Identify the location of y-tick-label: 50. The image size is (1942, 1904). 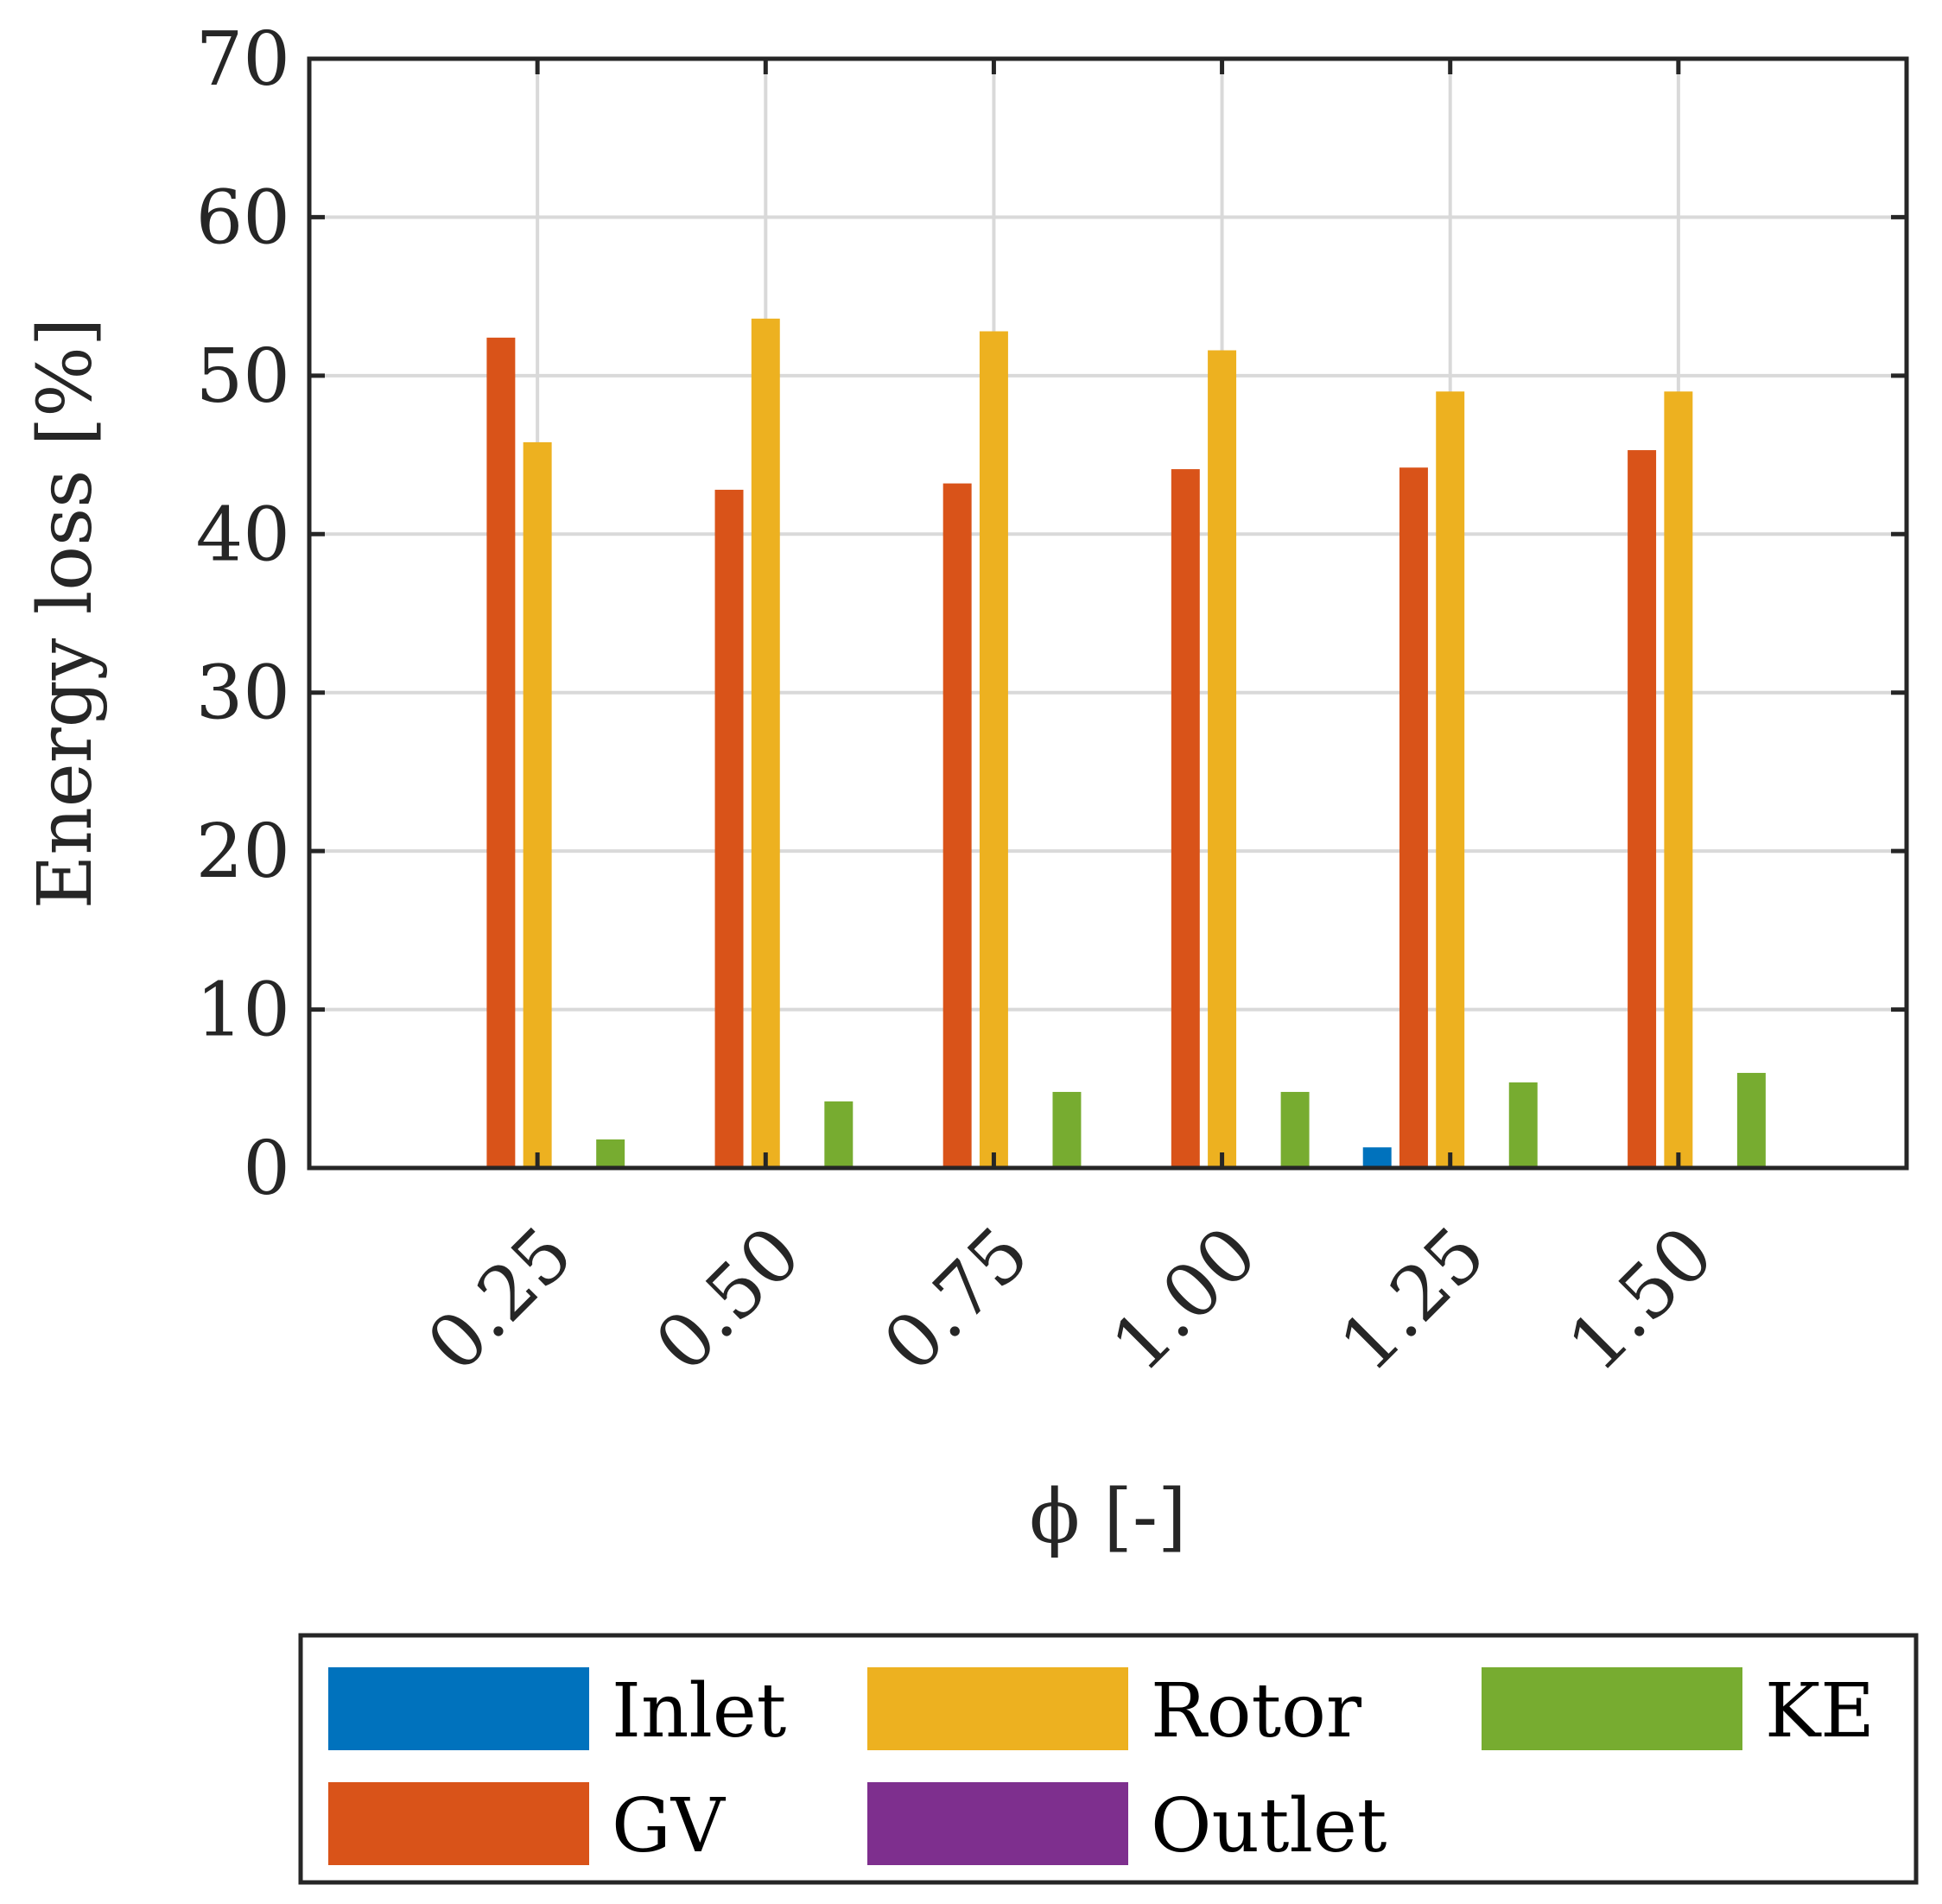
(243, 376).